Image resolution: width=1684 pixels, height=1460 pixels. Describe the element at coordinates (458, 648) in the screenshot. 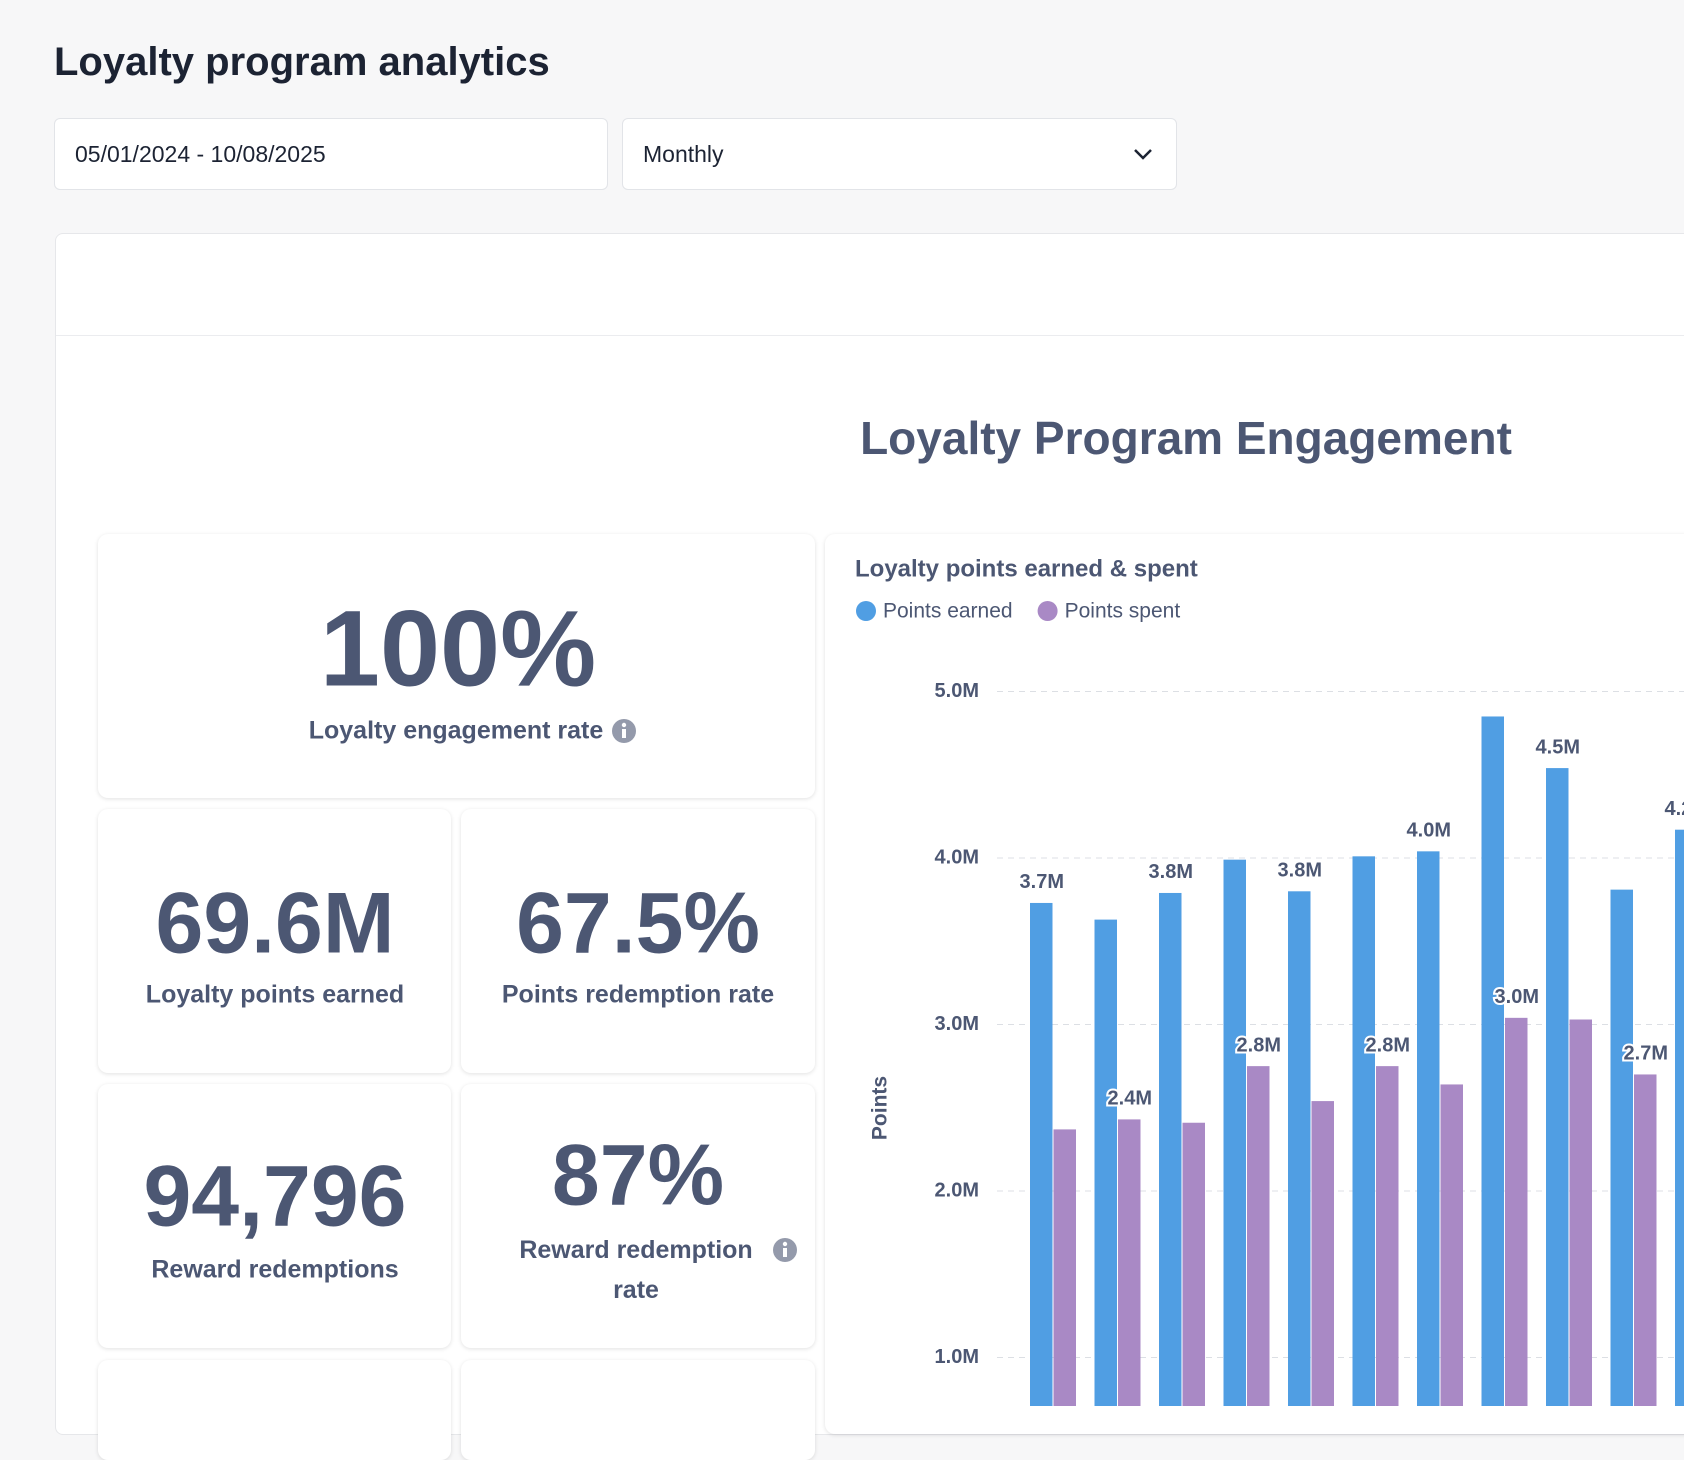

I see `kpi-value: 100%` at that location.